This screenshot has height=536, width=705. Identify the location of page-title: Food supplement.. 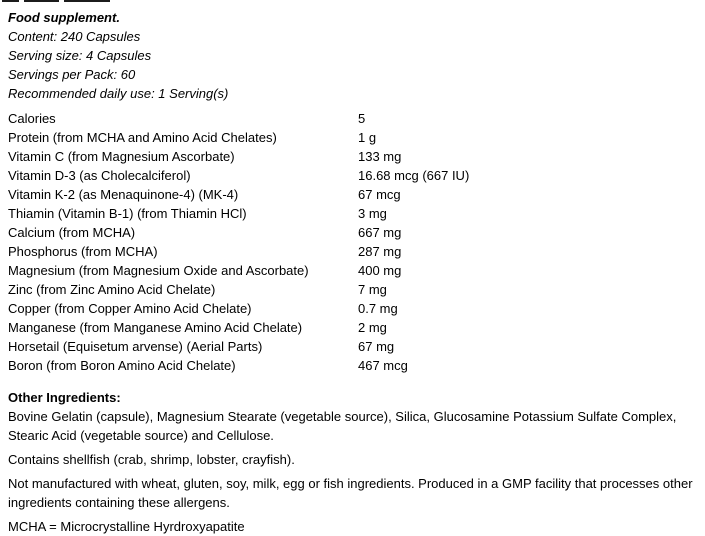
(64, 17).